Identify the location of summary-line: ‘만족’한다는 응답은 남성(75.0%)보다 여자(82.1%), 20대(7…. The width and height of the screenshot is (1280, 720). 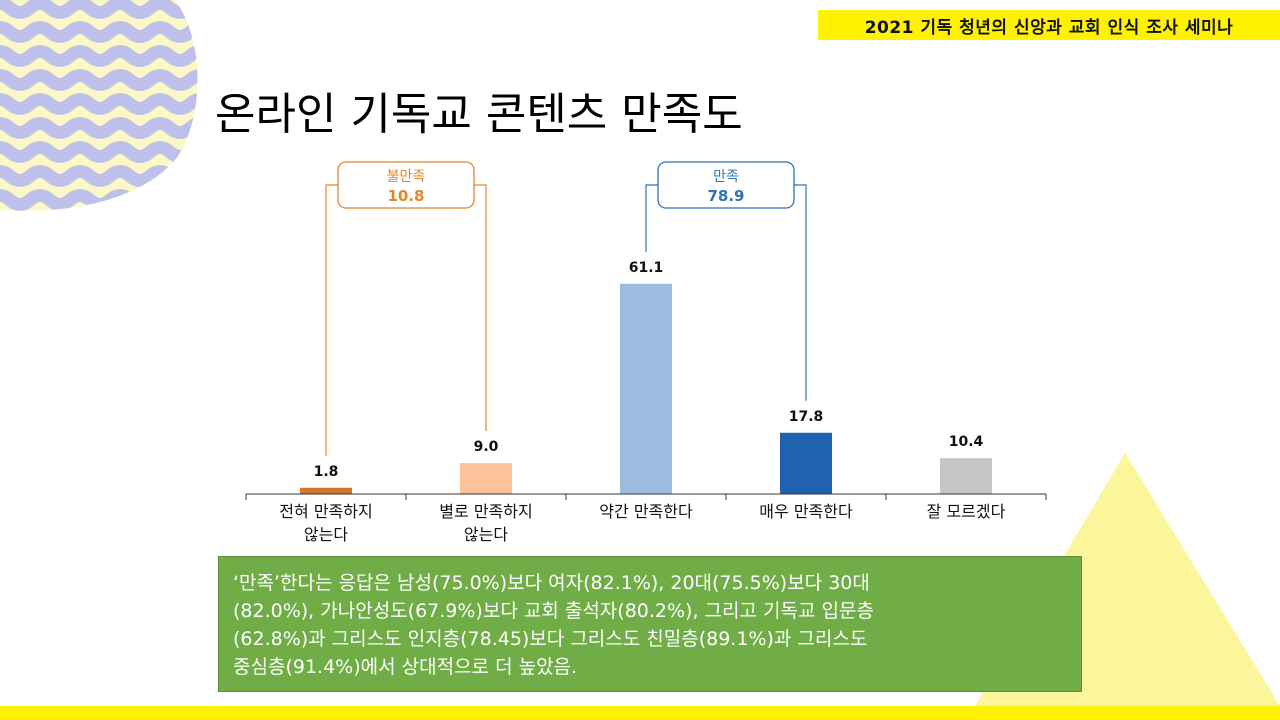
(551, 583).